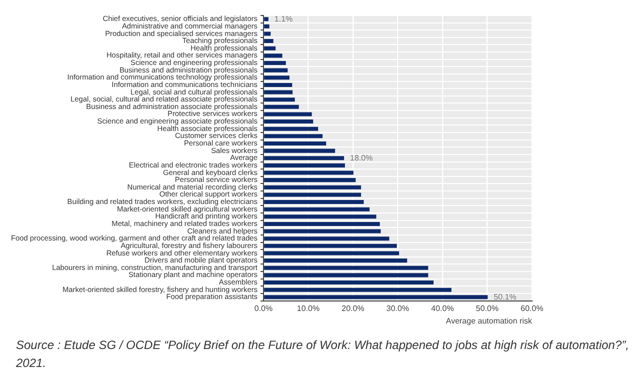 The width and height of the screenshot is (640, 389). What do you see at coordinates (263, 308) in the screenshot?
I see `x-tick-label: 0.0%` at bounding box center [263, 308].